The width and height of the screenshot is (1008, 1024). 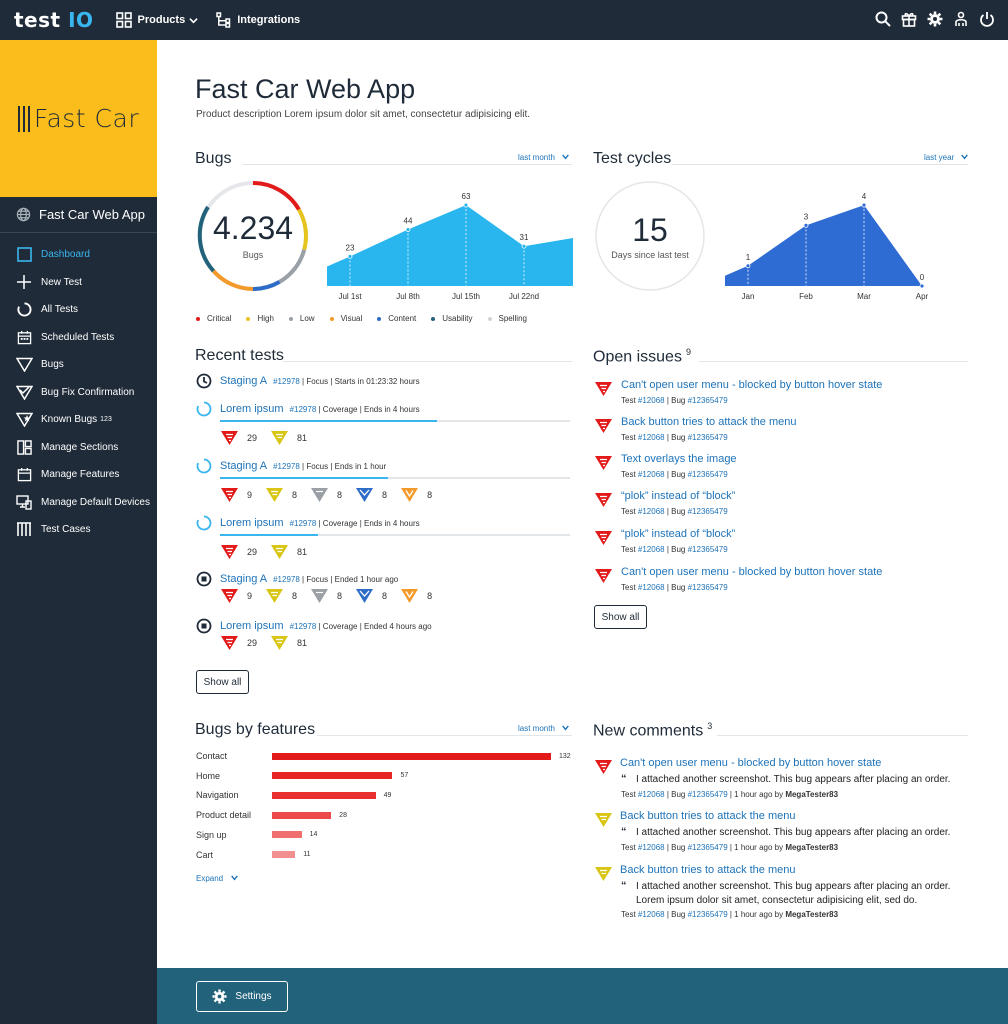 I want to click on issue-title-link: Back button tries to attack the menu, so click(x=709, y=422).